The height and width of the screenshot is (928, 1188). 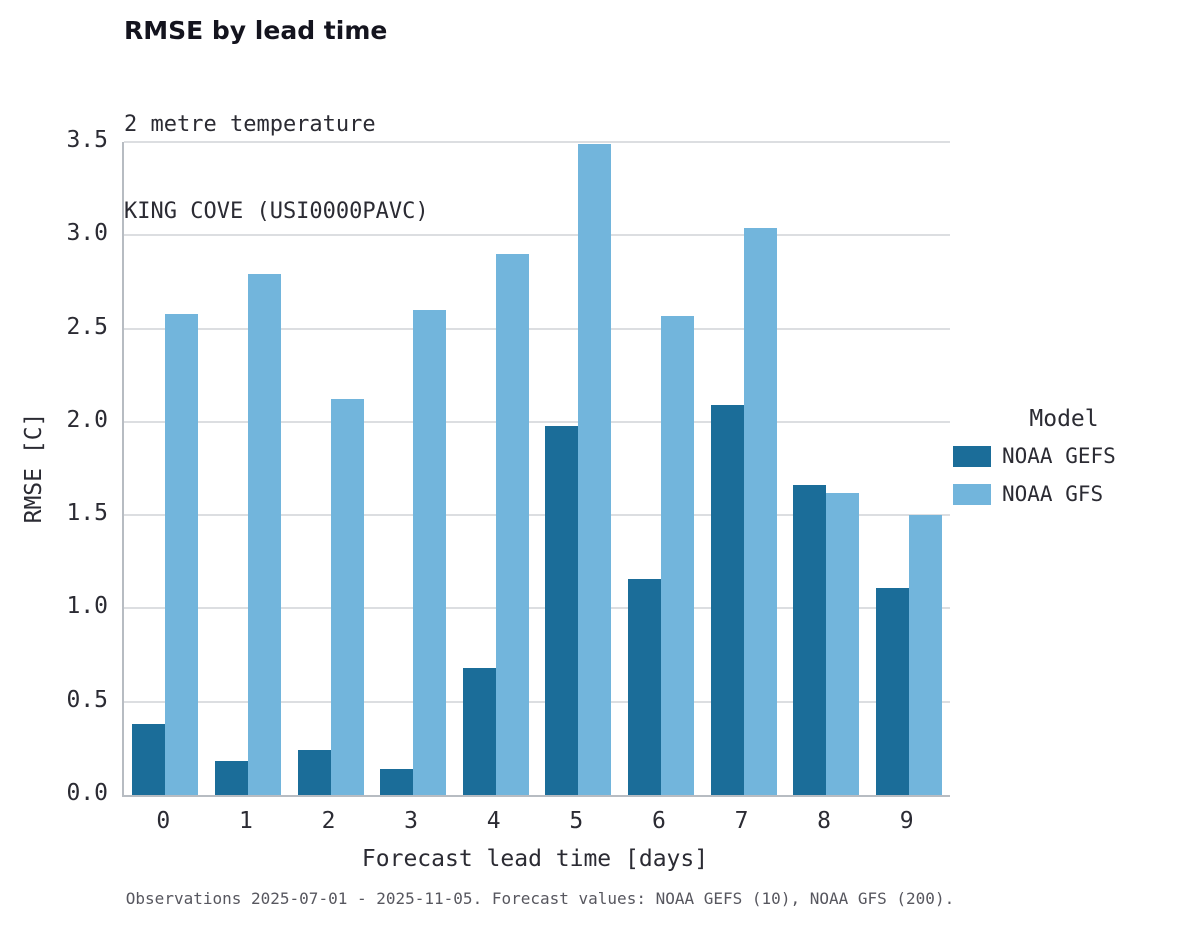 I want to click on y-tick-label: 1.0, so click(x=87, y=606).